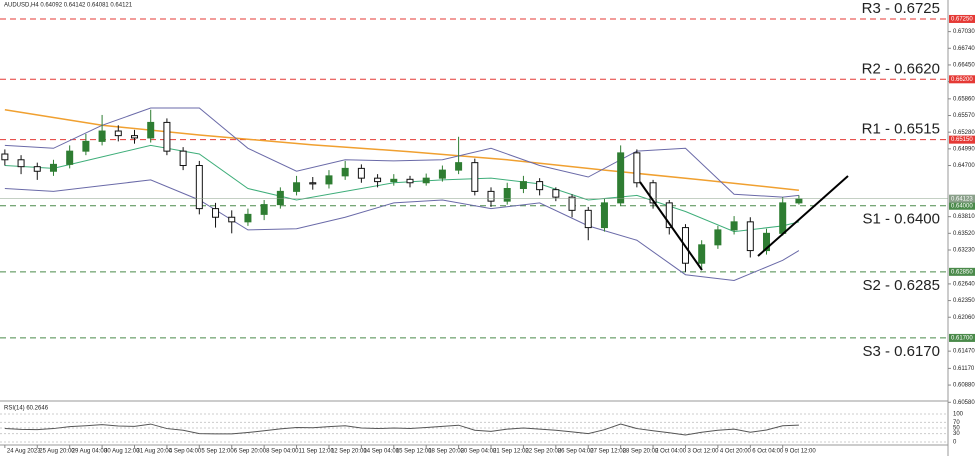 The image size is (975, 456). I want to click on y-tick-label: 0.63520, so click(964, 234).